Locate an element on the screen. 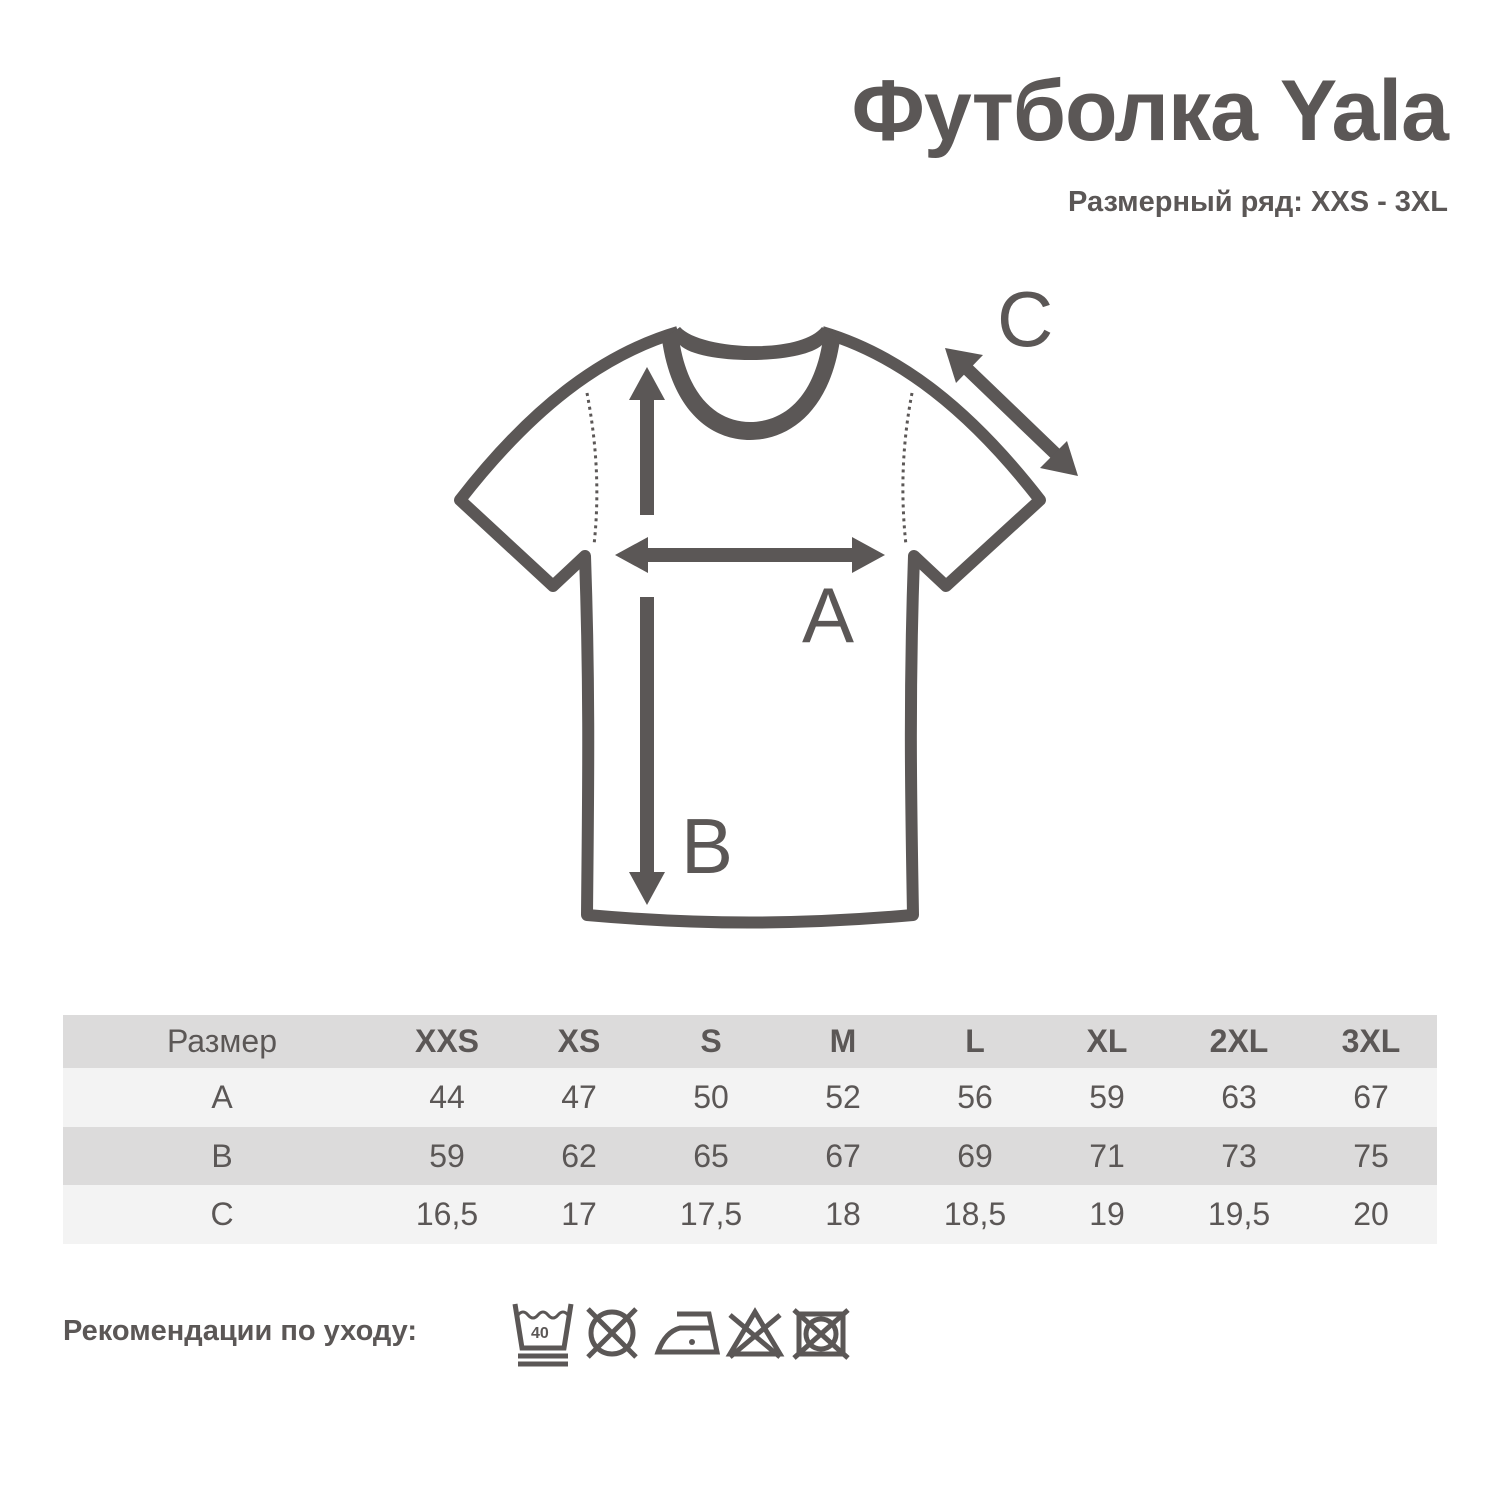 The width and height of the screenshot is (1500, 1500). cell: 75 is located at coordinates (1371, 1156).